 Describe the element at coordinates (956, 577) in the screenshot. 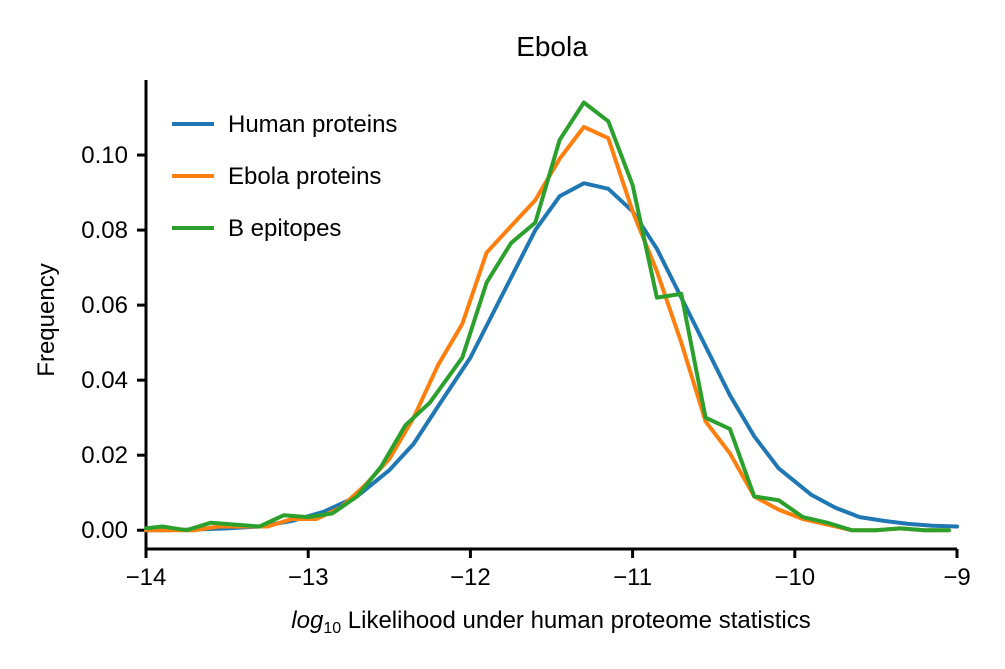

I see `x-tick-label: −9` at that location.